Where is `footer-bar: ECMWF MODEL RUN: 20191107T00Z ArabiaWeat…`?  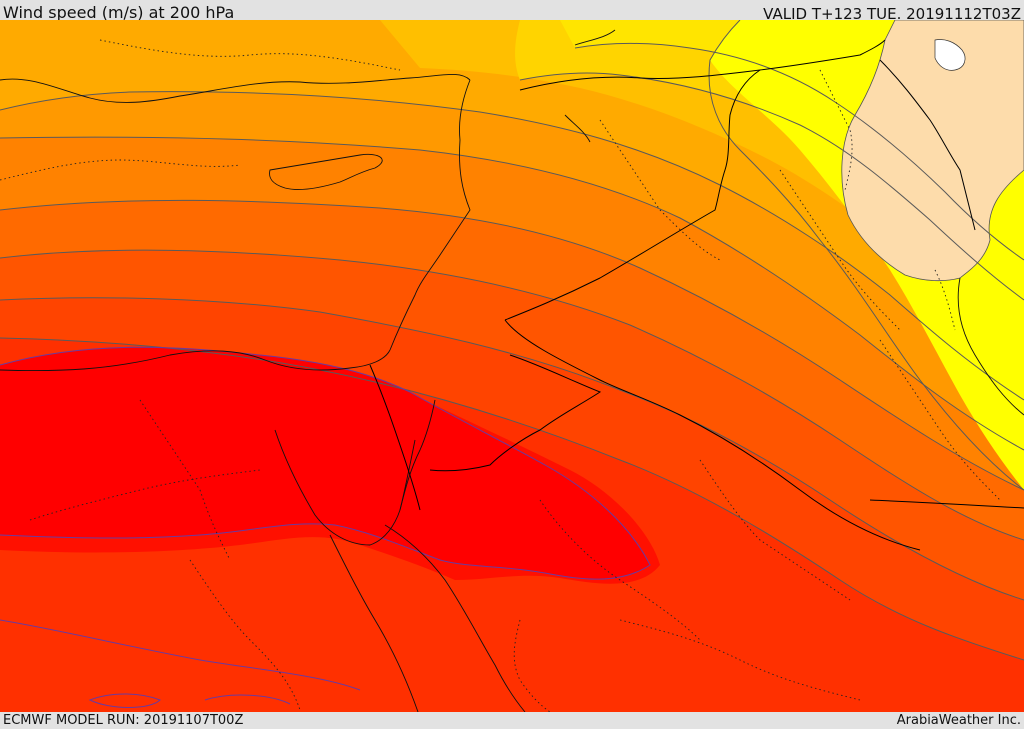 footer-bar: ECMWF MODEL RUN: 20191107T00Z ArabiaWeat… is located at coordinates (512, 720).